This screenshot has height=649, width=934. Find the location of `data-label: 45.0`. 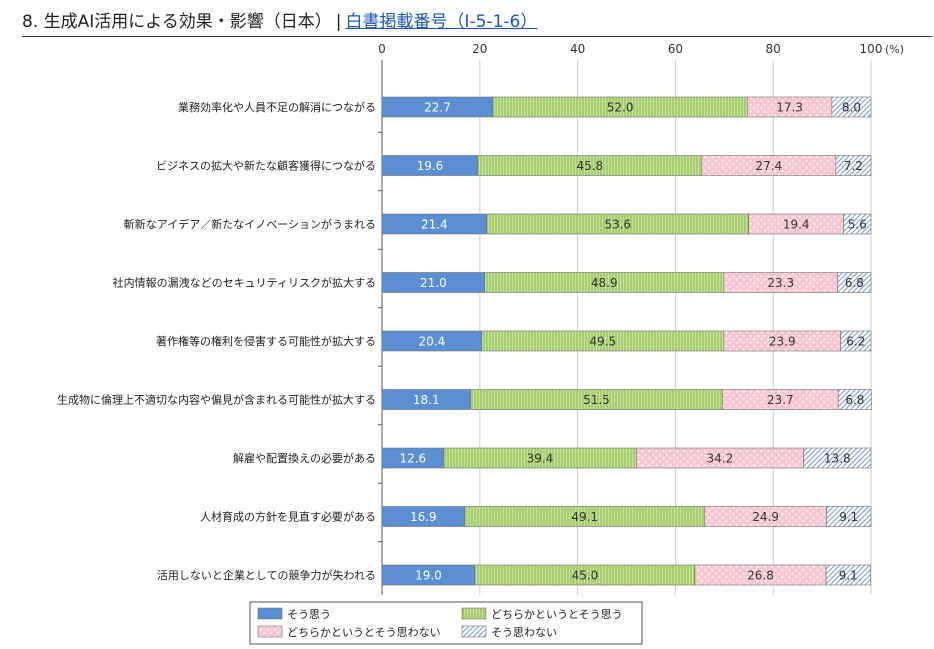

data-label: 45.0 is located at coordinates (585, 576).